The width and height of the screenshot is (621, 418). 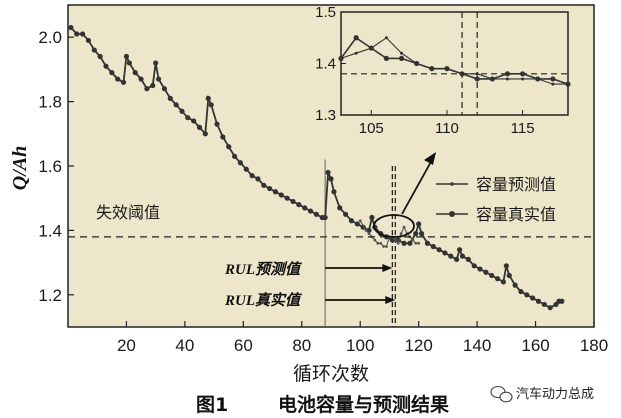 What do you see at coordinates (387, 268) in the screenshot?
I see `rul-predicted-arrow-head` at bounding box center [387, 268].